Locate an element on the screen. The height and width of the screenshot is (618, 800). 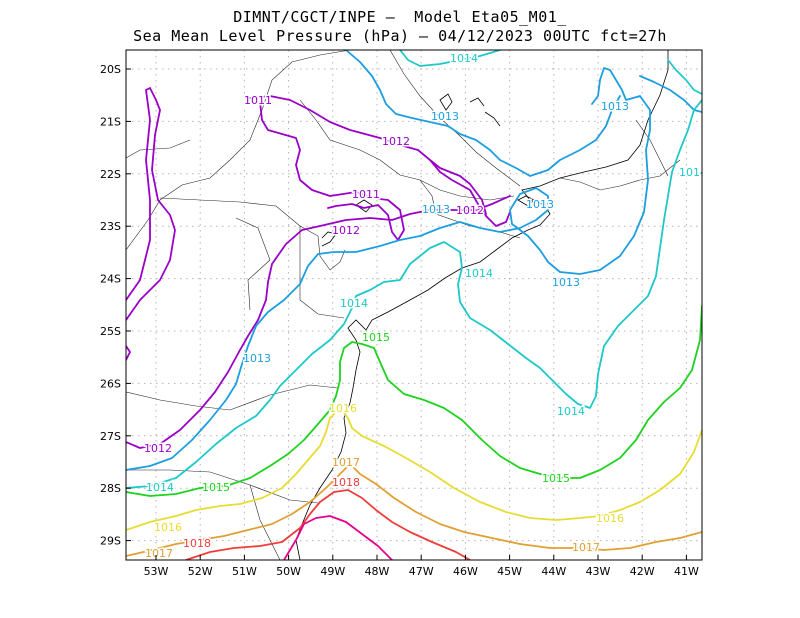
lon-tick-label: 53W is located at coordinates (156, 571).